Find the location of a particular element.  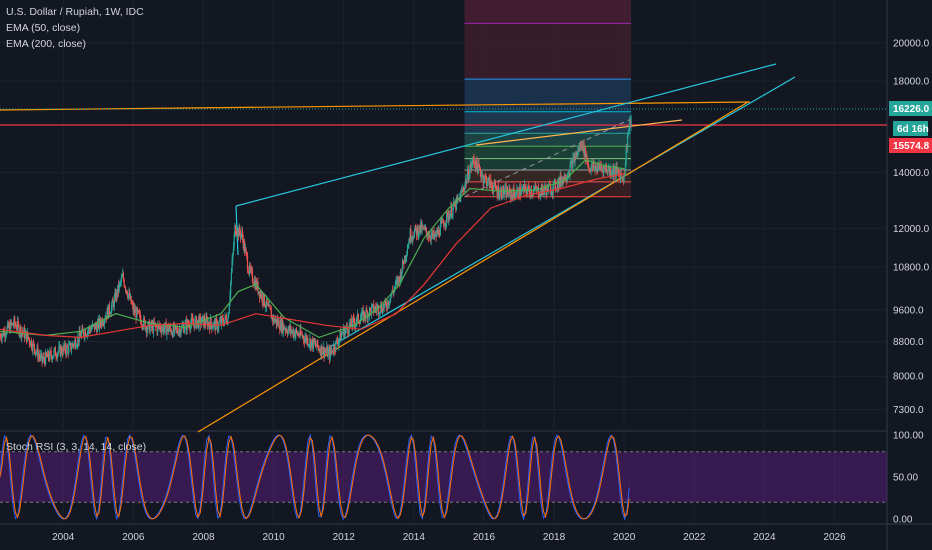

stoch-rsi-title: Stoch RSI (3, 3, 14, 14, close) is located at coordinates (76, 447).